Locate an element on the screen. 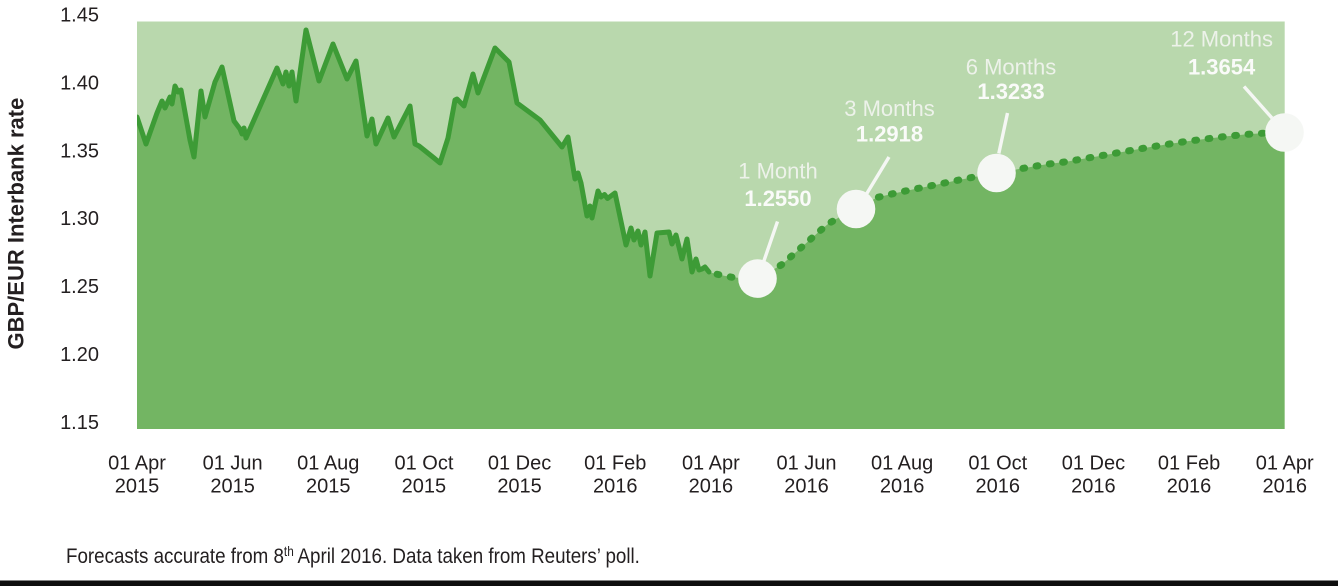 The image size is (1338, 586). svg-text: 1.2918 is located at coordinates (889, 134).